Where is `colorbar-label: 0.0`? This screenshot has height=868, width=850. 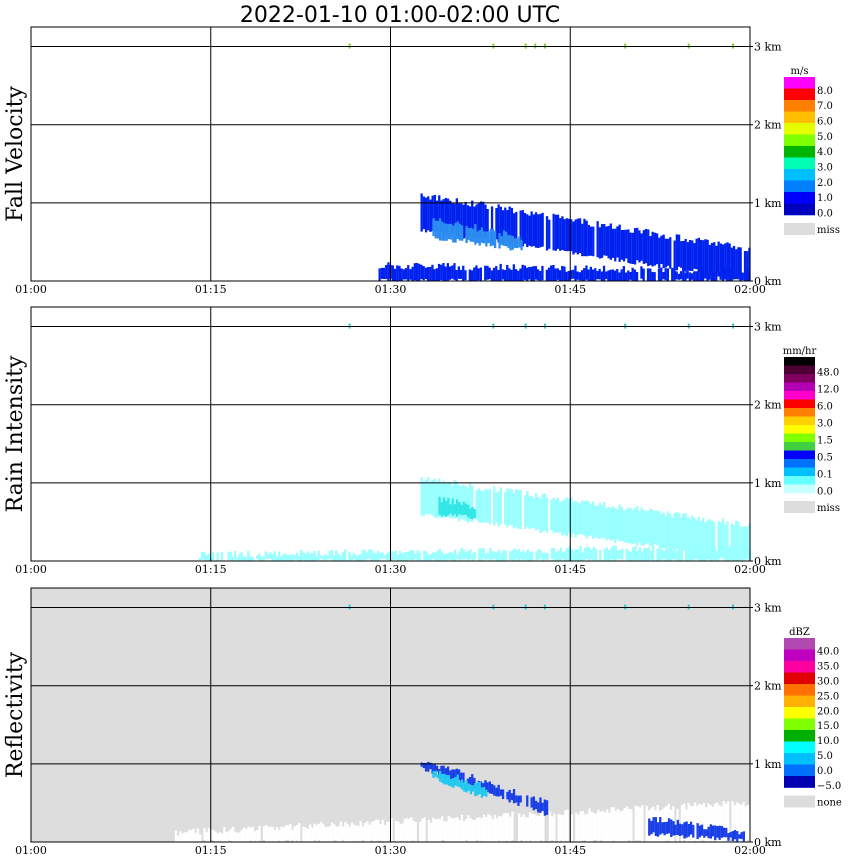
colorbar-label: 0.0 is located at coordinates (825, 771).